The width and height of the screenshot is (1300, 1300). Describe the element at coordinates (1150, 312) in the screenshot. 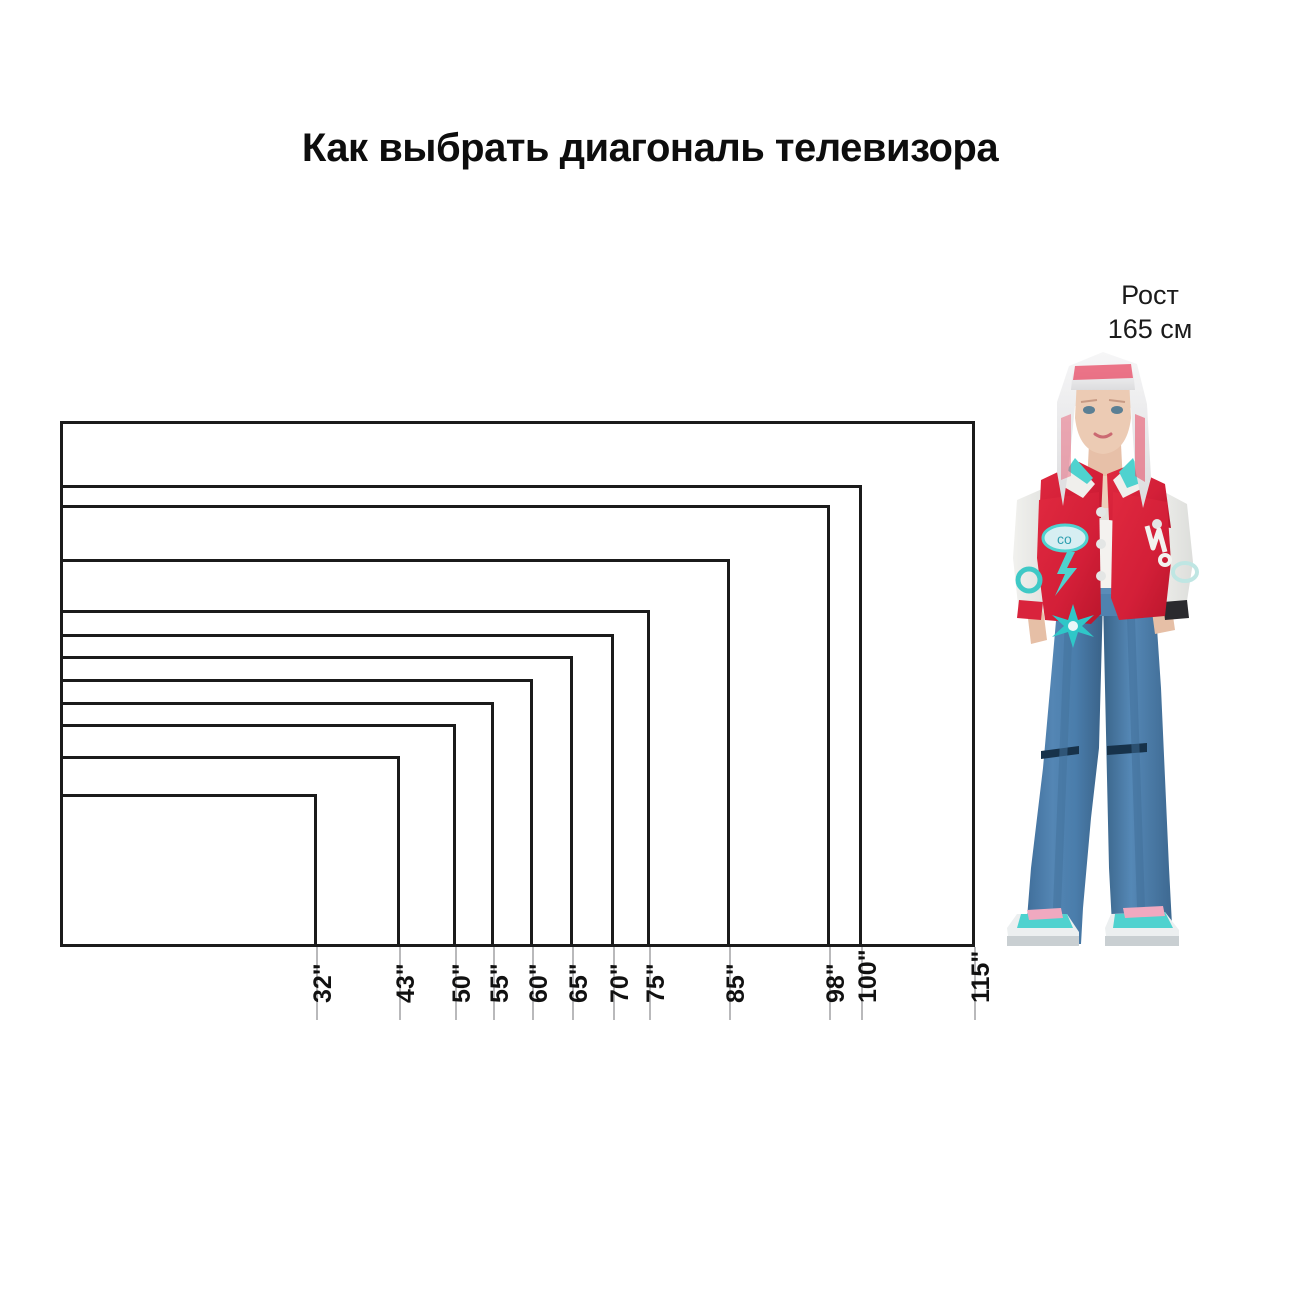

I see `person-height-caption: Рост 165 см` at that location.